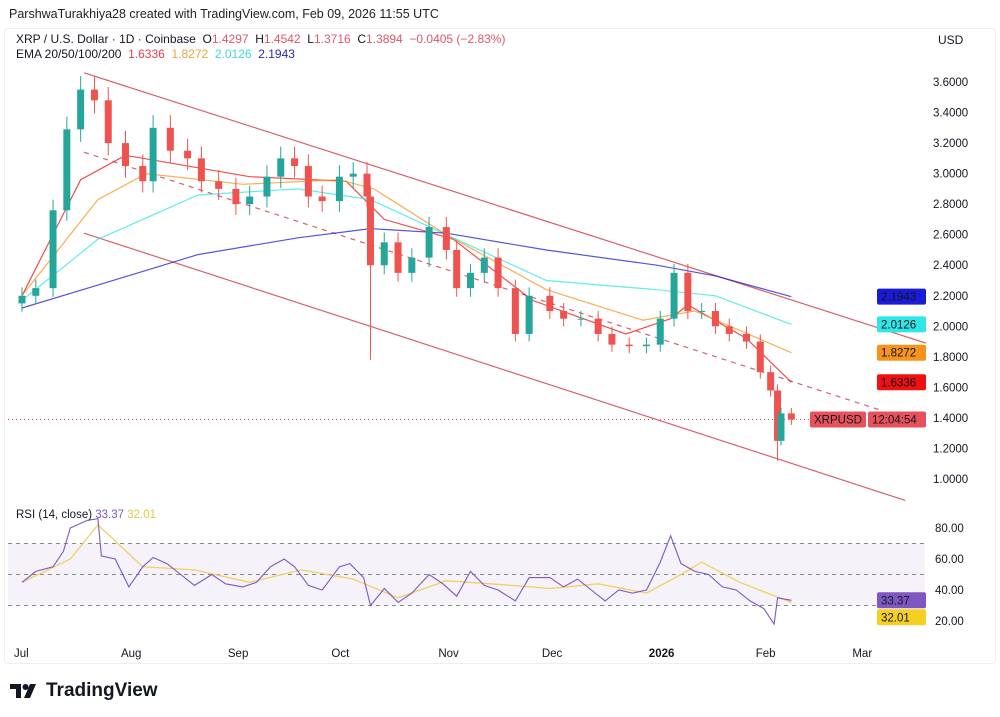 This screenshot has width=1000, height=717. I want to click on ema50-badge: 1.8272, so click(898, 354).